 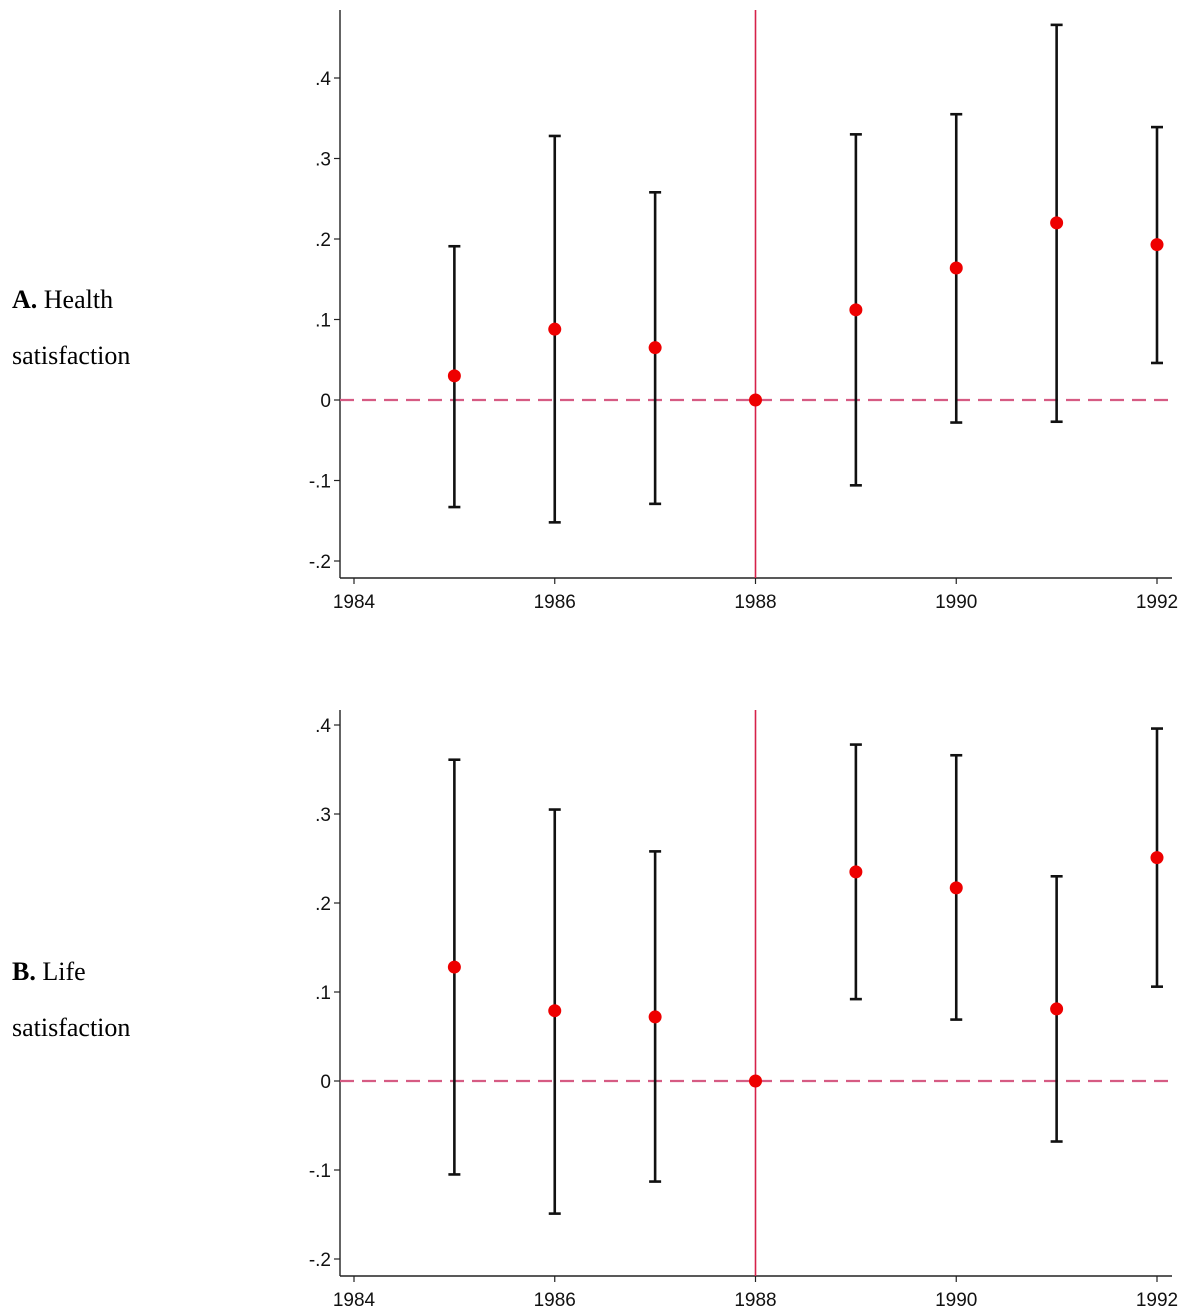 What do you see at coordinates (956, 1300) in the screenshot?
I see `panel-b-x-tick-label: 1990` at bounding box center [956, 1300].